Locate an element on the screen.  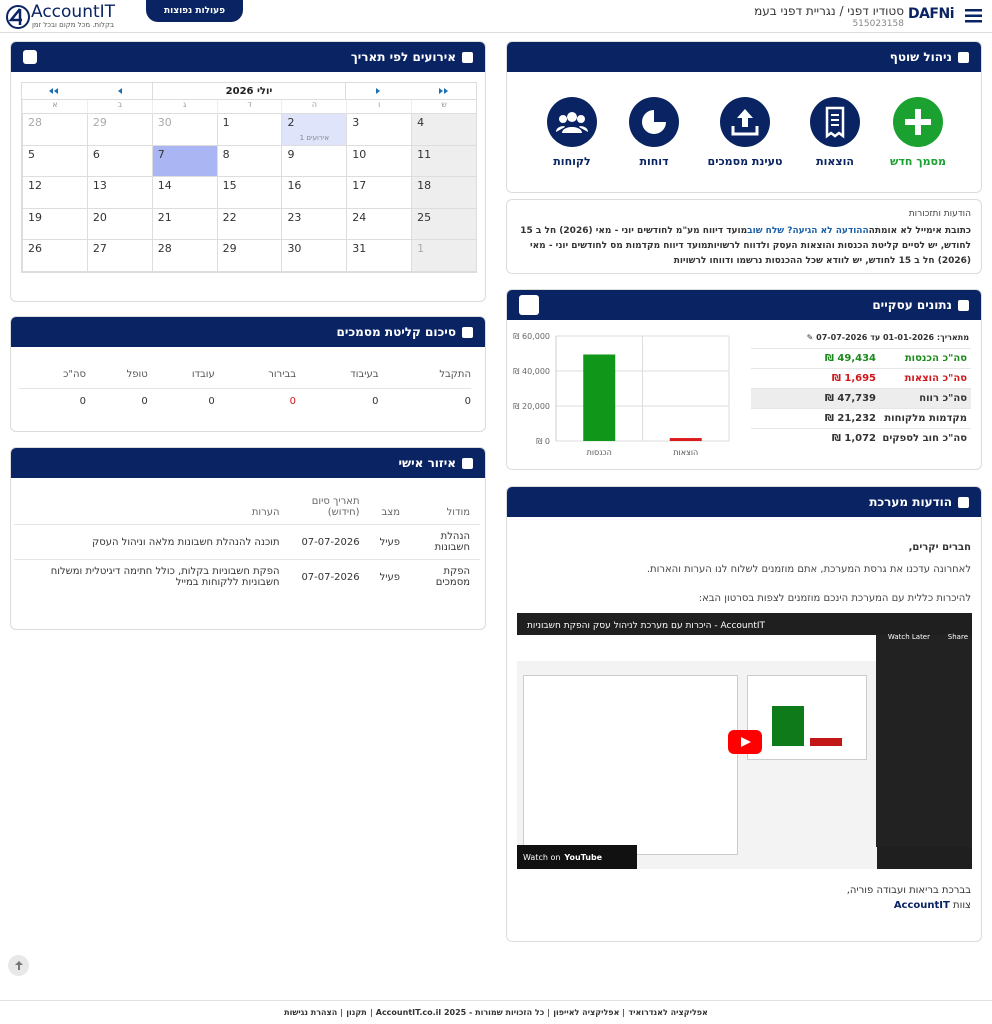
action-button: טעינת מסמכים is located at coordinates (745, 132).